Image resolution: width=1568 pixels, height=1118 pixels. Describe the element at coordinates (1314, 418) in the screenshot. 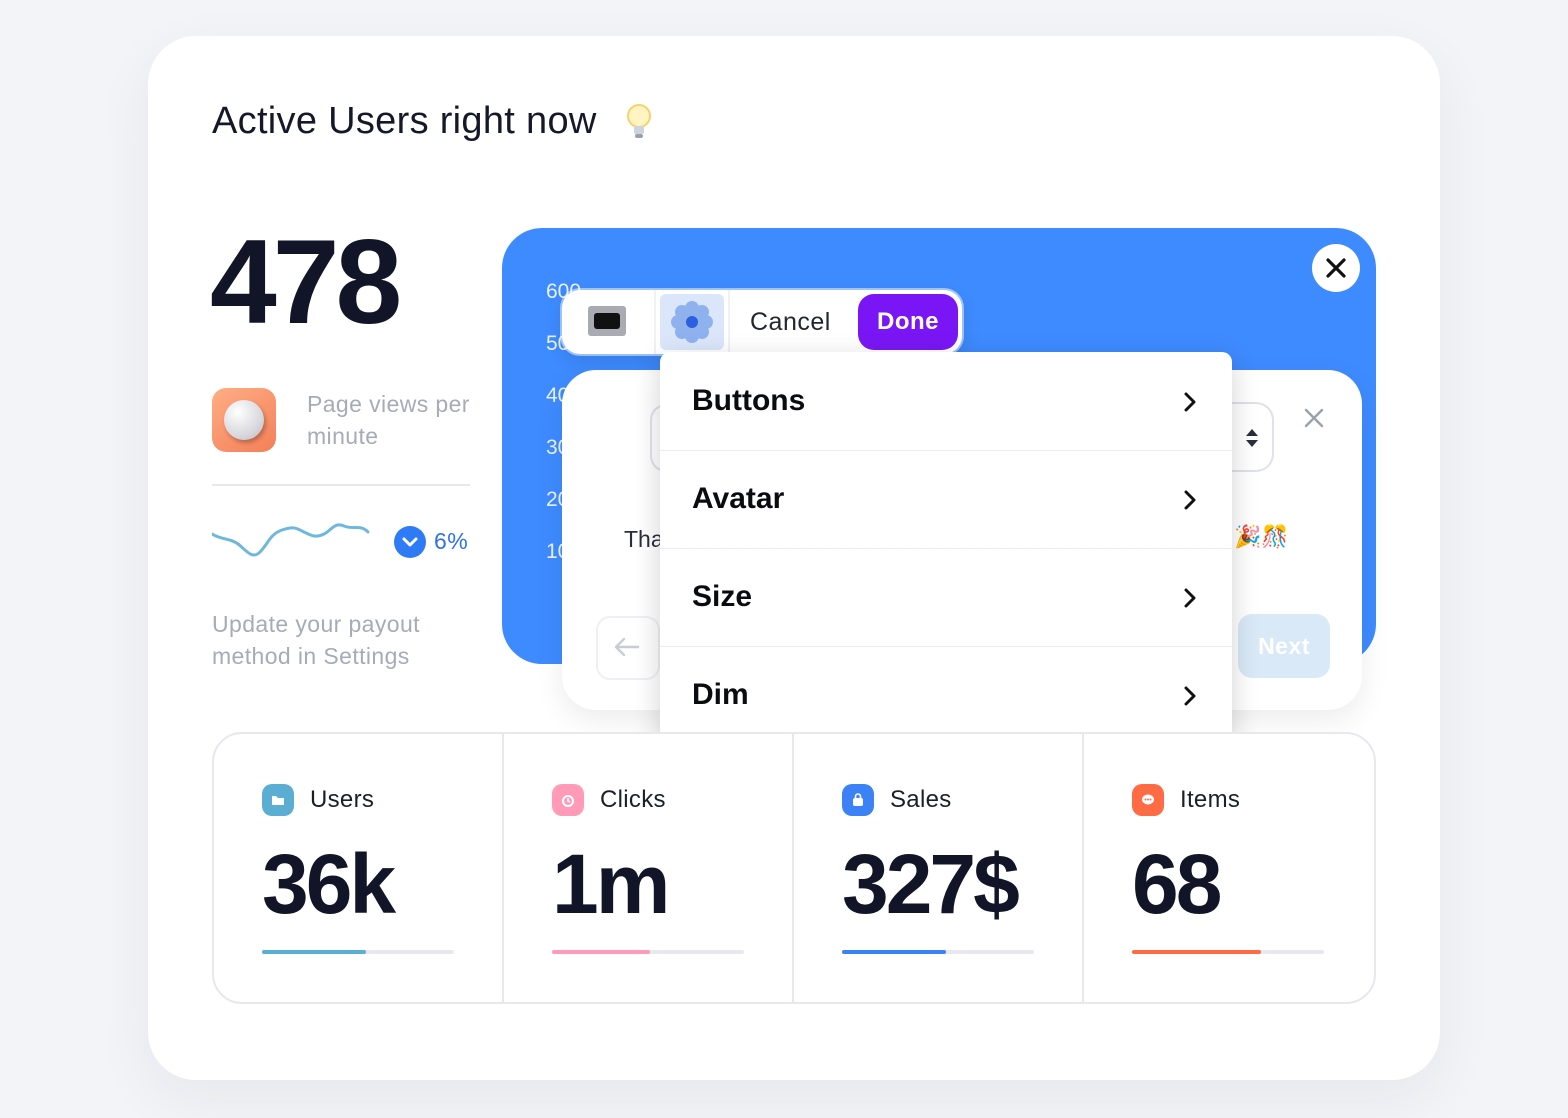

I see `tour-close-icon` at that location.